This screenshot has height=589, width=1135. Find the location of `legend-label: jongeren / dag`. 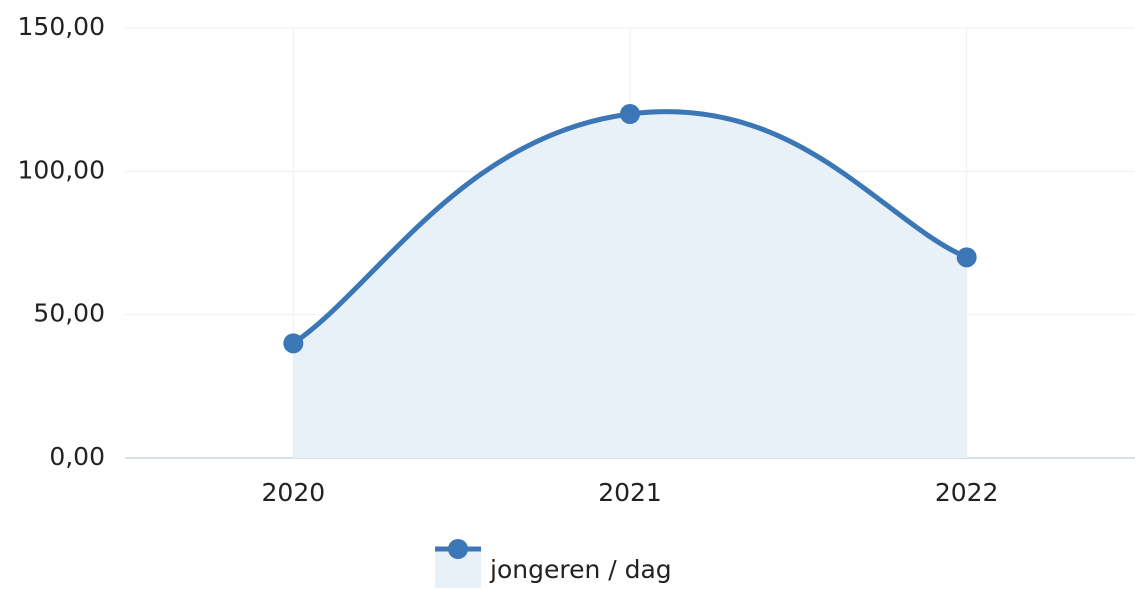

legend-label: jongeren / dag is located at coordinates (580, 569).